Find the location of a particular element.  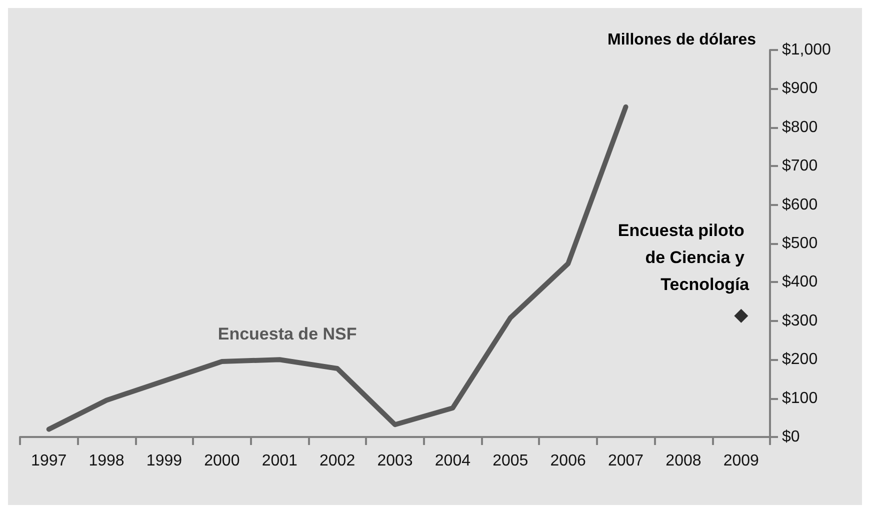

y-tick-label: $700 is located at coordinates (800, 166).